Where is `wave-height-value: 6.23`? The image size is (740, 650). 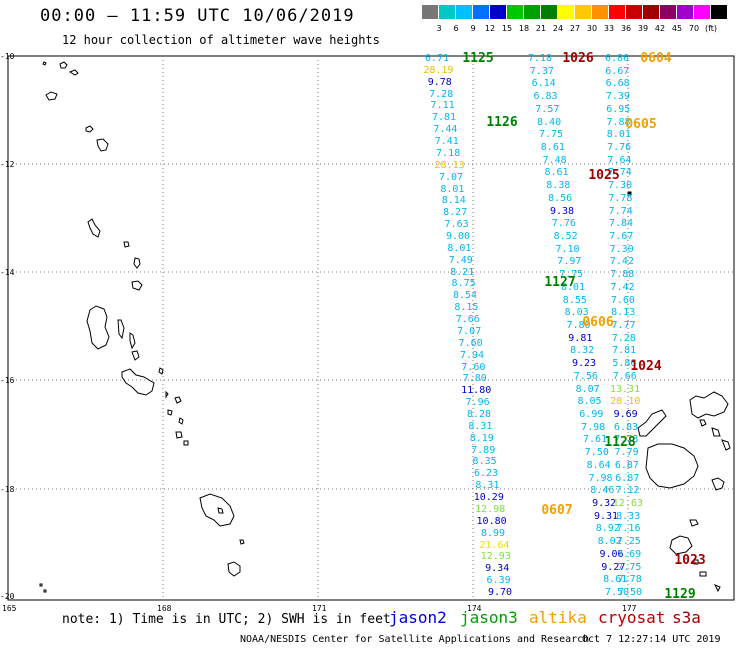
wave-height-value: 6.23 is located at coordinates (486, 474).